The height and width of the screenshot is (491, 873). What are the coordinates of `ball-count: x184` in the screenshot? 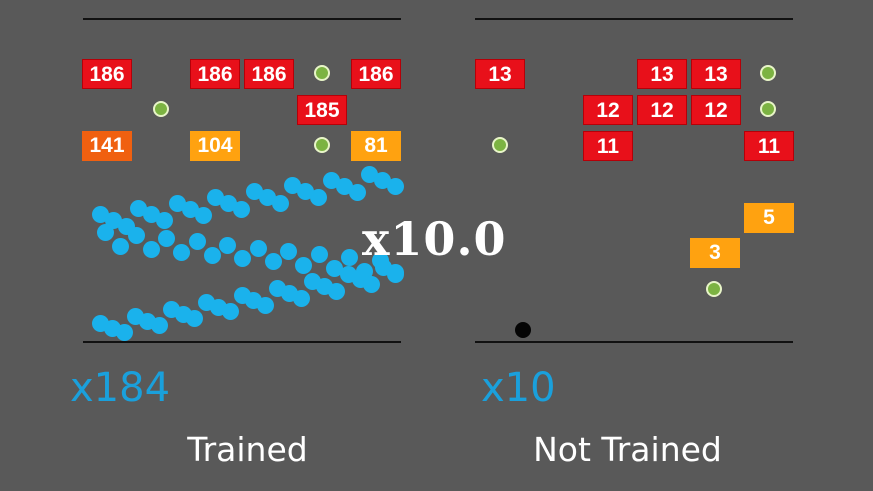 It's located at (120, 388).